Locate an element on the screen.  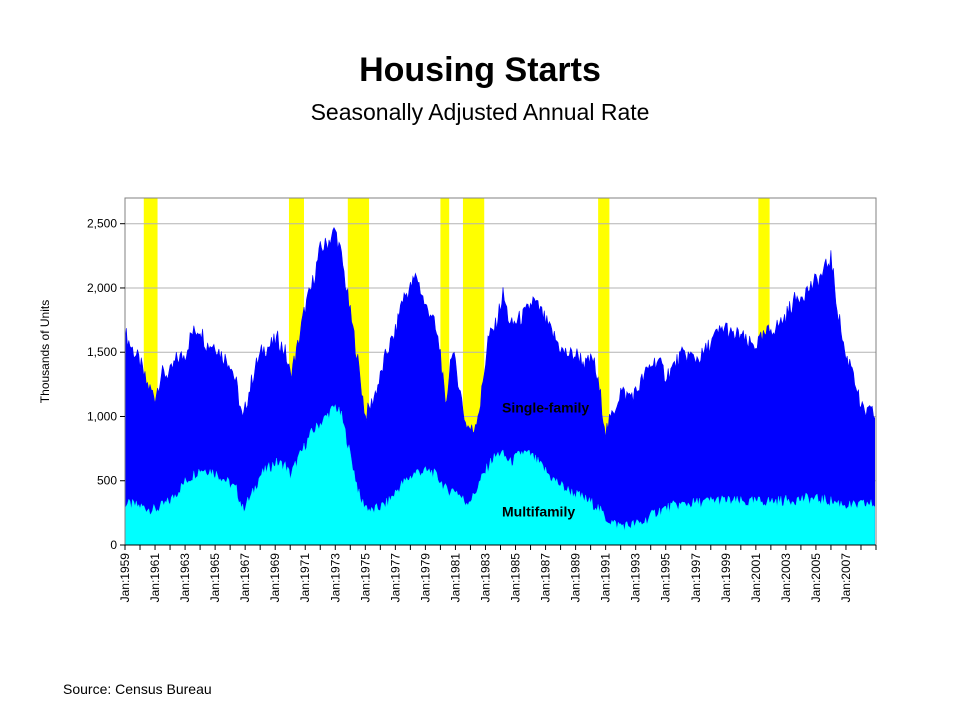
x-tick-label: Jan:1983 is located at coordinates (486, 578).